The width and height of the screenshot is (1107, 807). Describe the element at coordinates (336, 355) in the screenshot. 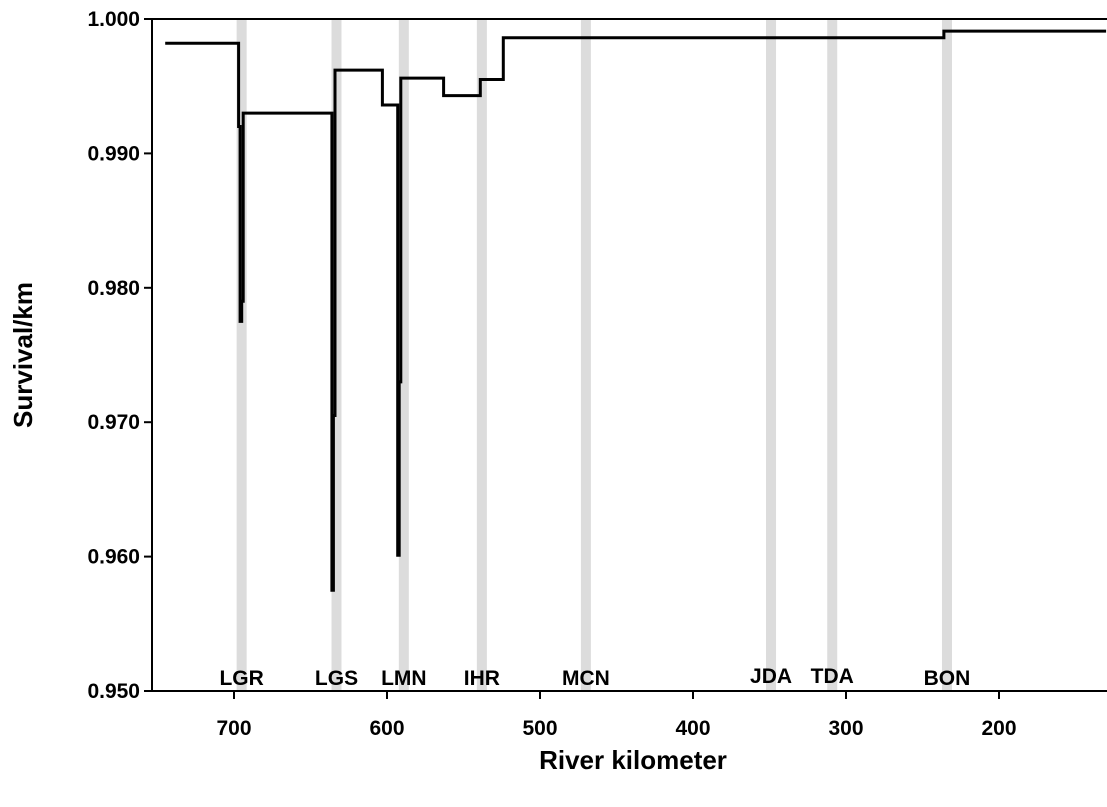

I see `dam-band-lgs` at that location.